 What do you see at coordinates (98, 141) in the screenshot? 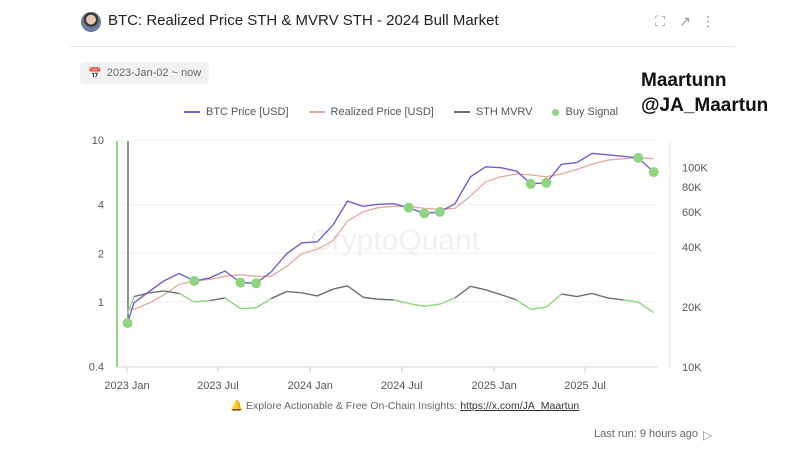
I see `left-axis-tick-label: 10` at bounding box center [98, 141].